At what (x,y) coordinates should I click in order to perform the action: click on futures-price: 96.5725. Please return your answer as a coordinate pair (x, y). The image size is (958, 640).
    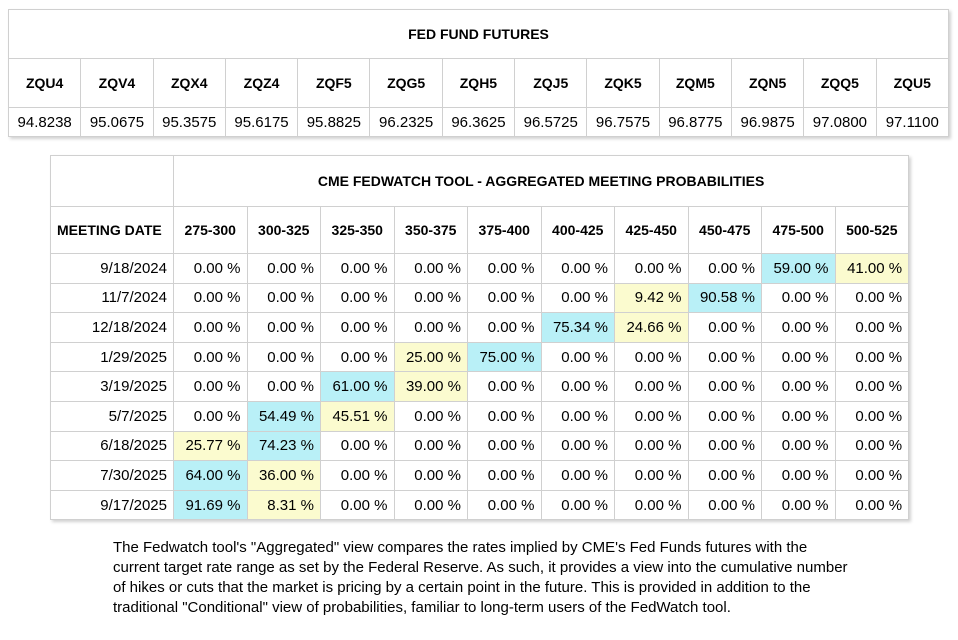
    Looking at the image, I should click on (551, 122).